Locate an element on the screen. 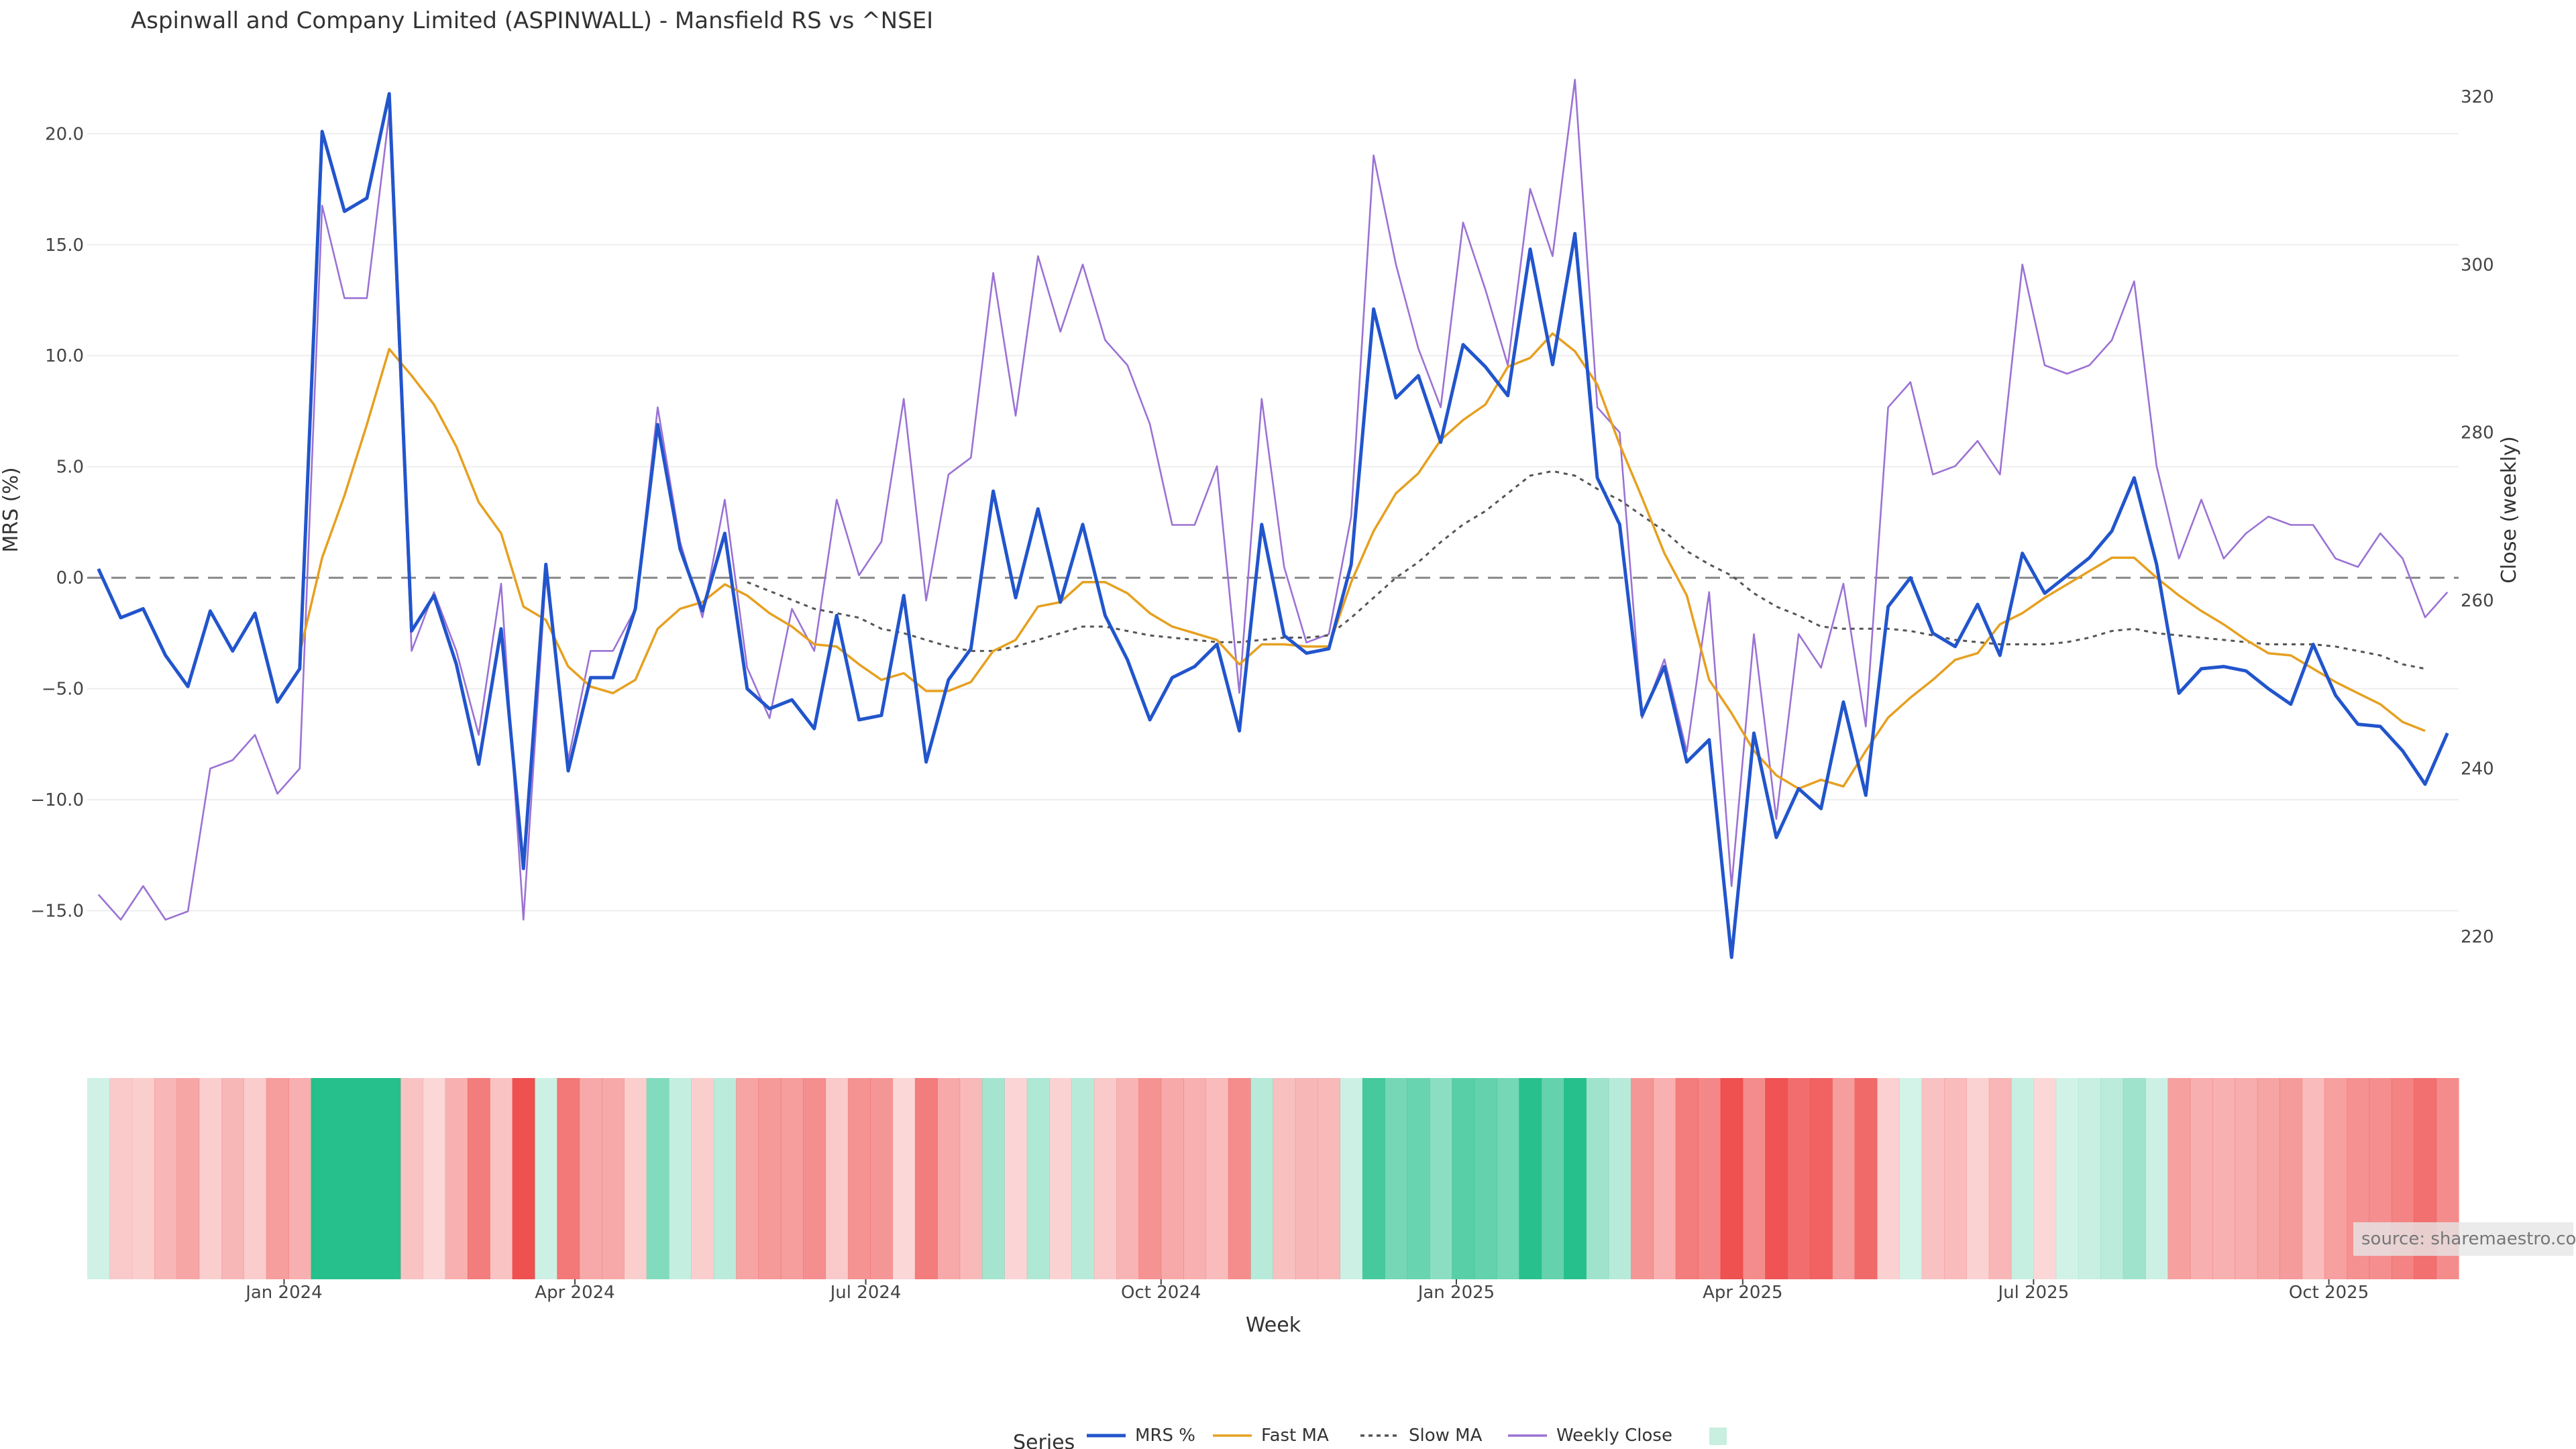 Image resolution: width=2576 pixels, height=1449 pixels. legend-swatch is located at coordinates (1718, 1436).